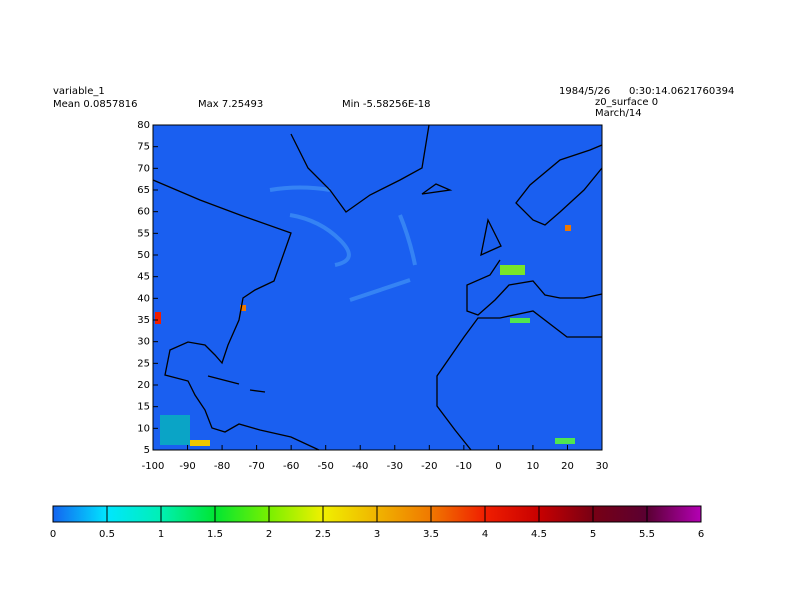 Image resolution: width=792 pixels, height=612 pixels. What do you see at coordinates (593, 534) in the screenshot?
I see `colorbar-label: 5` at bounding box center [593, 534].